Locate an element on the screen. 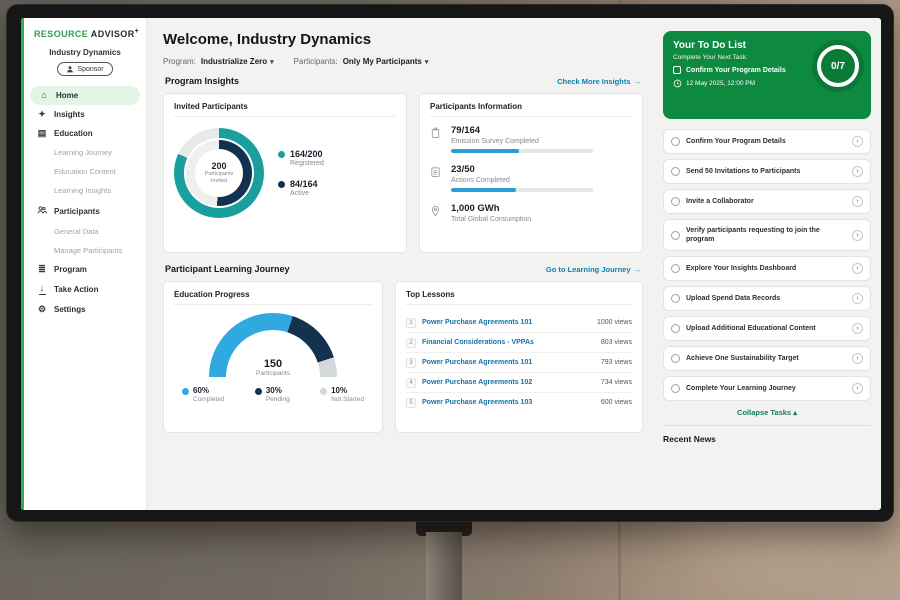  sidebar-item-label: Manage Participants is located at coordinates (88, 250).